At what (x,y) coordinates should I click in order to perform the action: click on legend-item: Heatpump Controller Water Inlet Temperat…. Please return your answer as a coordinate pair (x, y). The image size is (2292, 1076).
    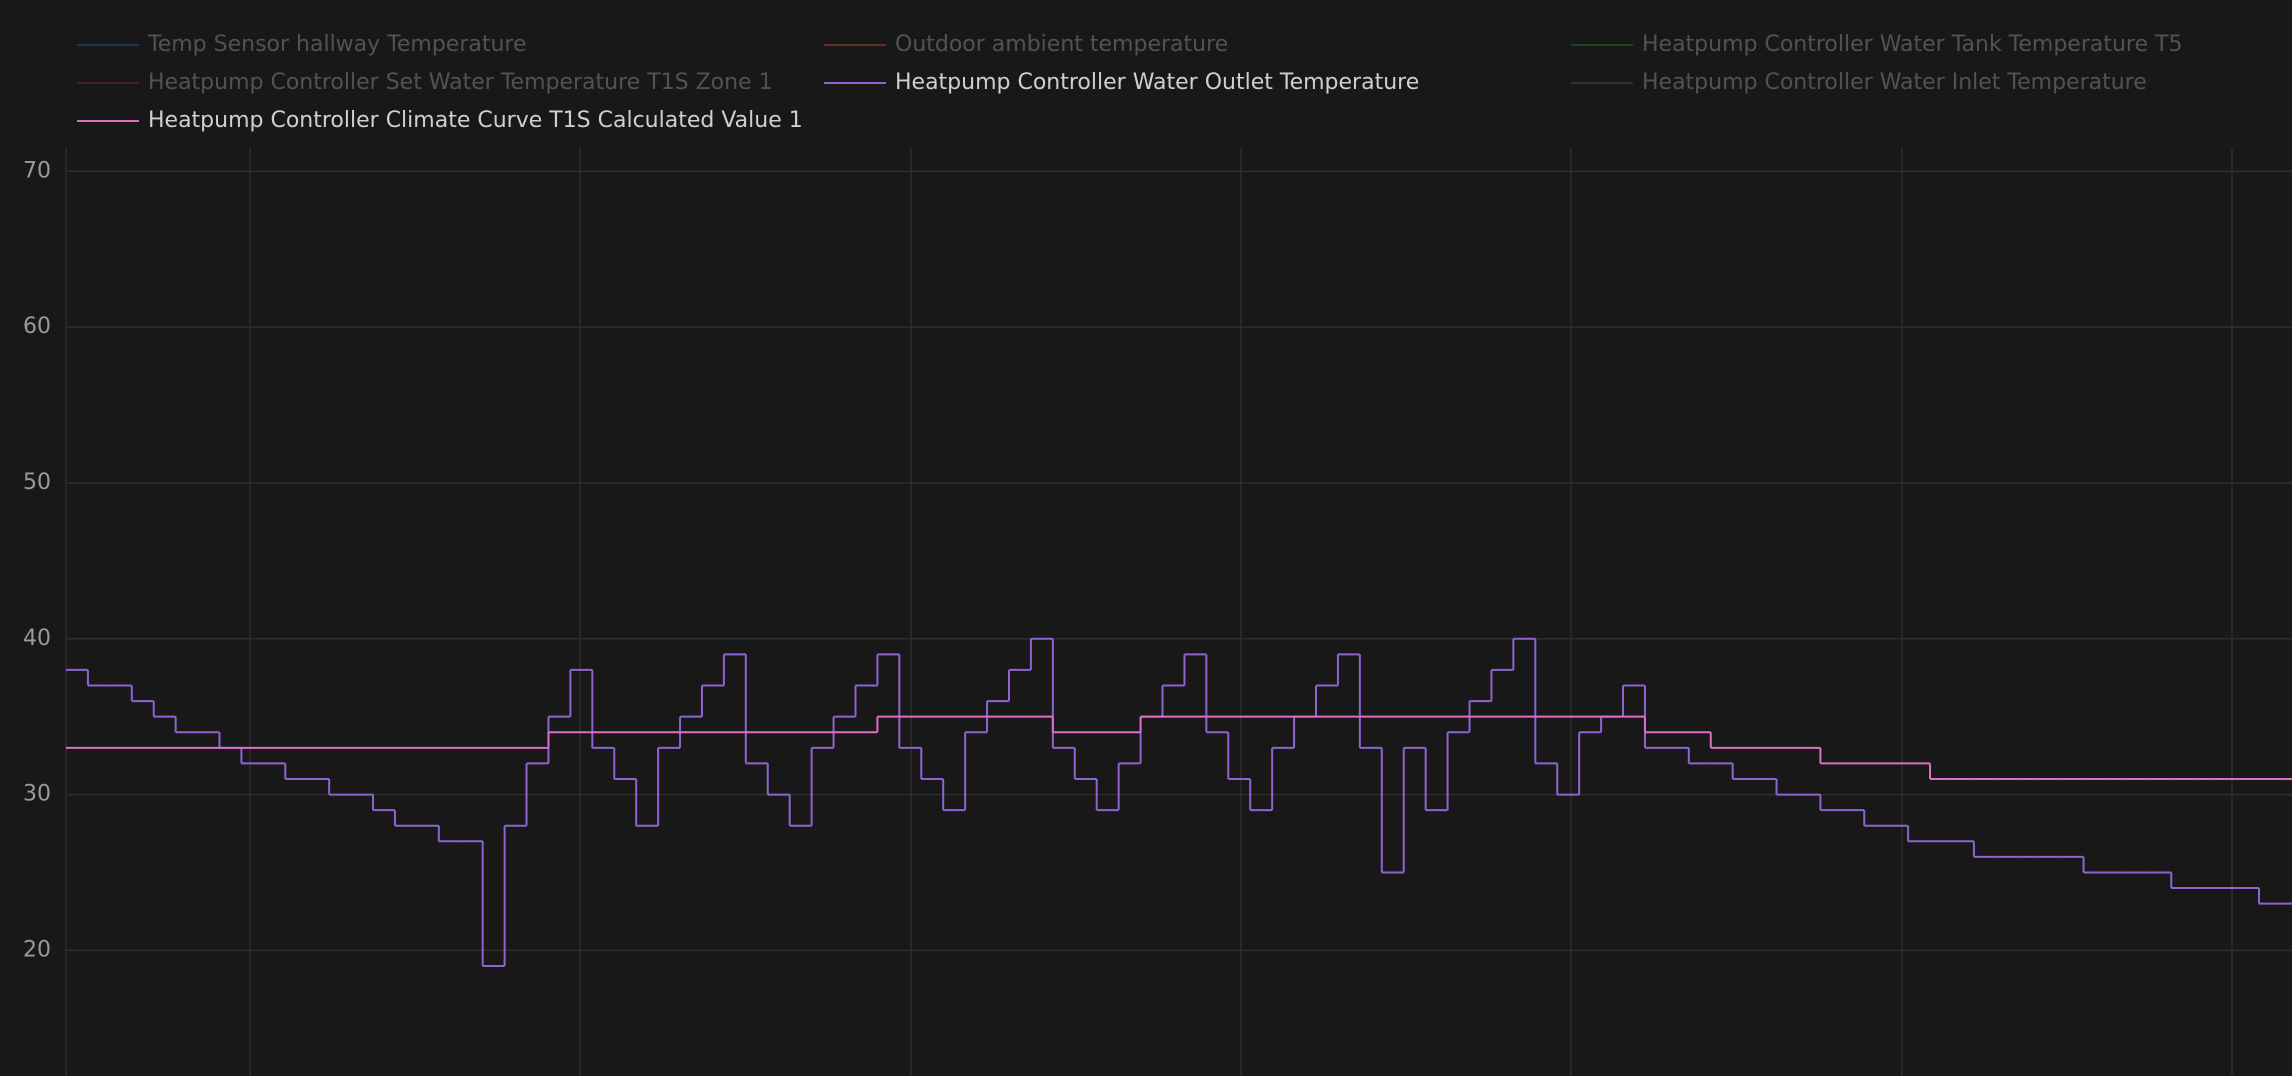
    Looking at the image, I should click on (1859, 82).